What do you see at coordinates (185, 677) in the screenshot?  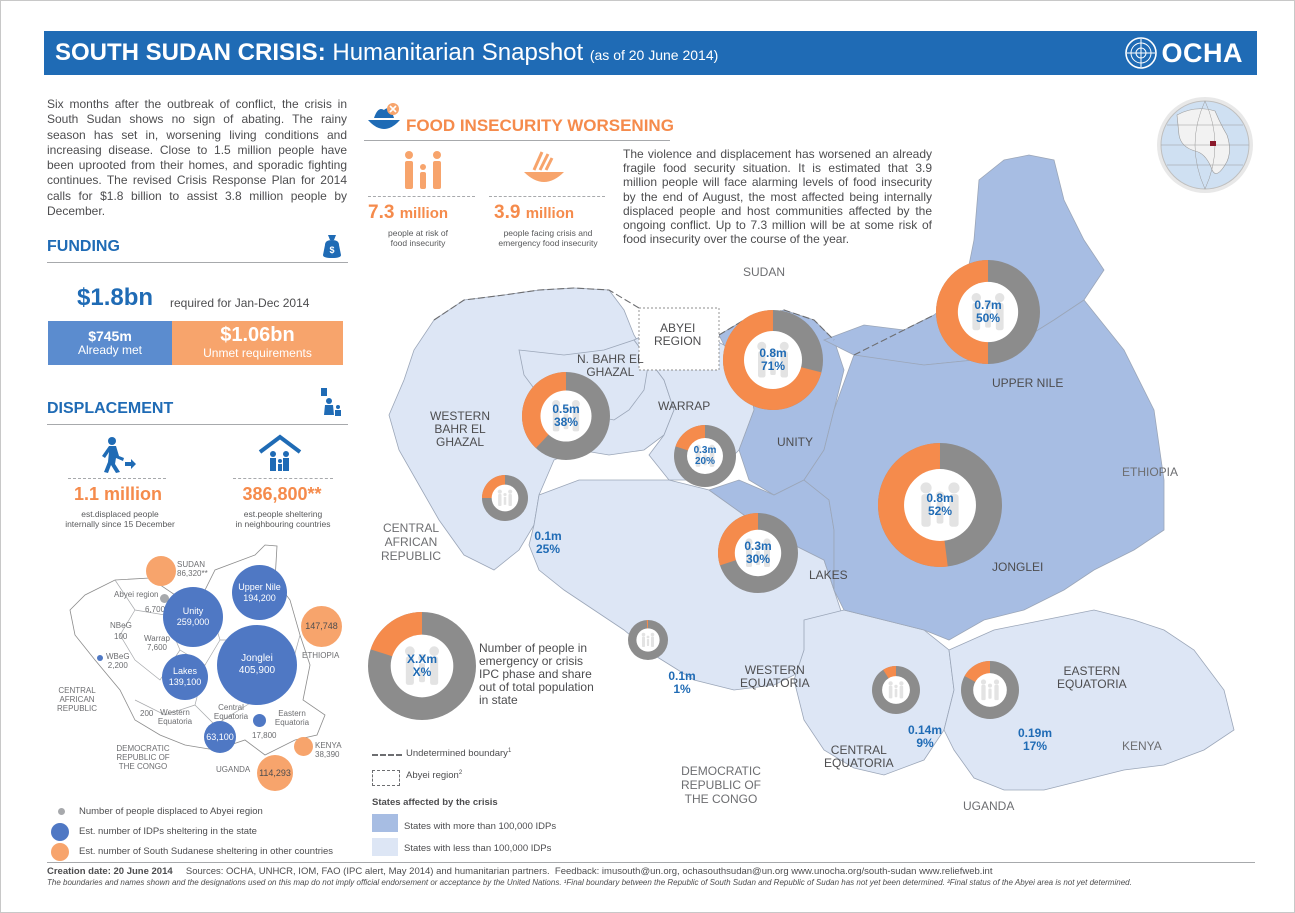 I see `bubble-lakes: Lakes 139,100` at bounding box center [185, 677].